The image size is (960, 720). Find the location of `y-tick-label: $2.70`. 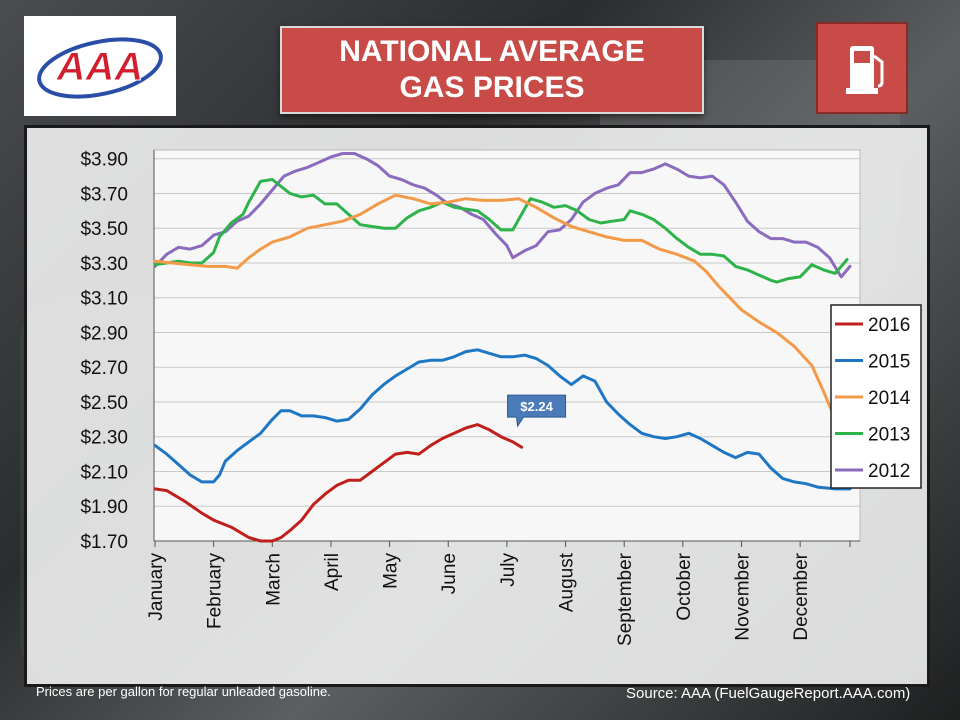

y-tick-label: $2.70 is located at coordinates (104, 368).